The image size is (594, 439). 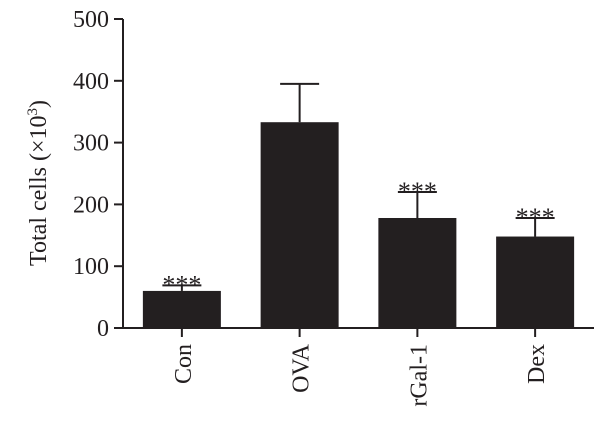 I want to click on x-tick-label: Dex, so click(x=537, y=364).